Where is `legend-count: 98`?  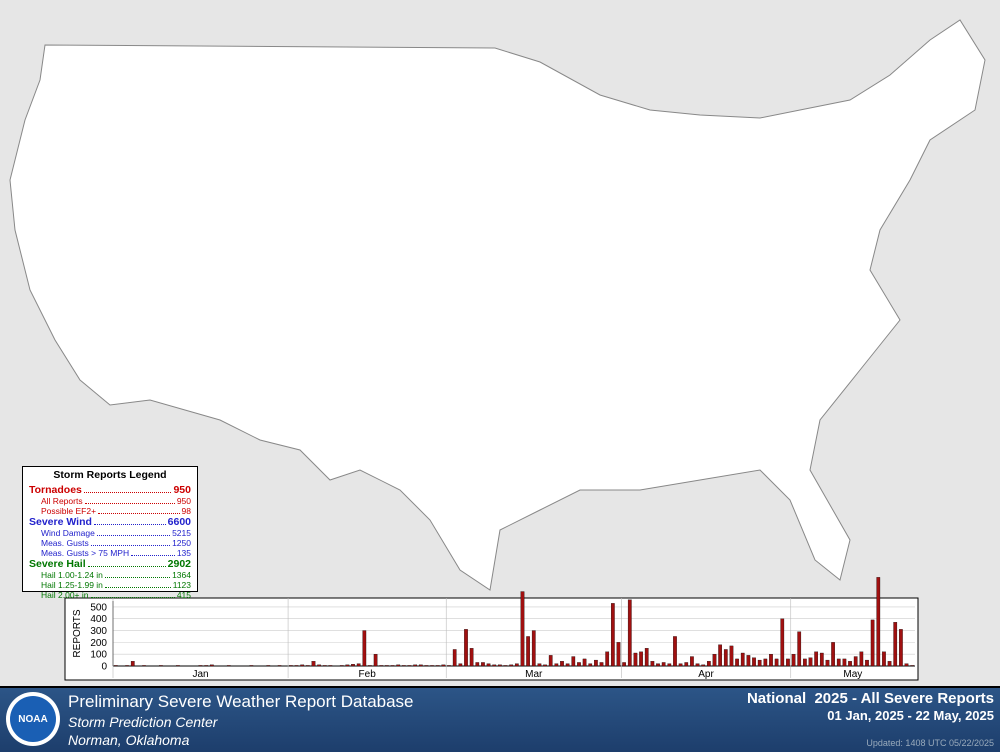 legend-count: 98 is located at coordinates (186, 511).